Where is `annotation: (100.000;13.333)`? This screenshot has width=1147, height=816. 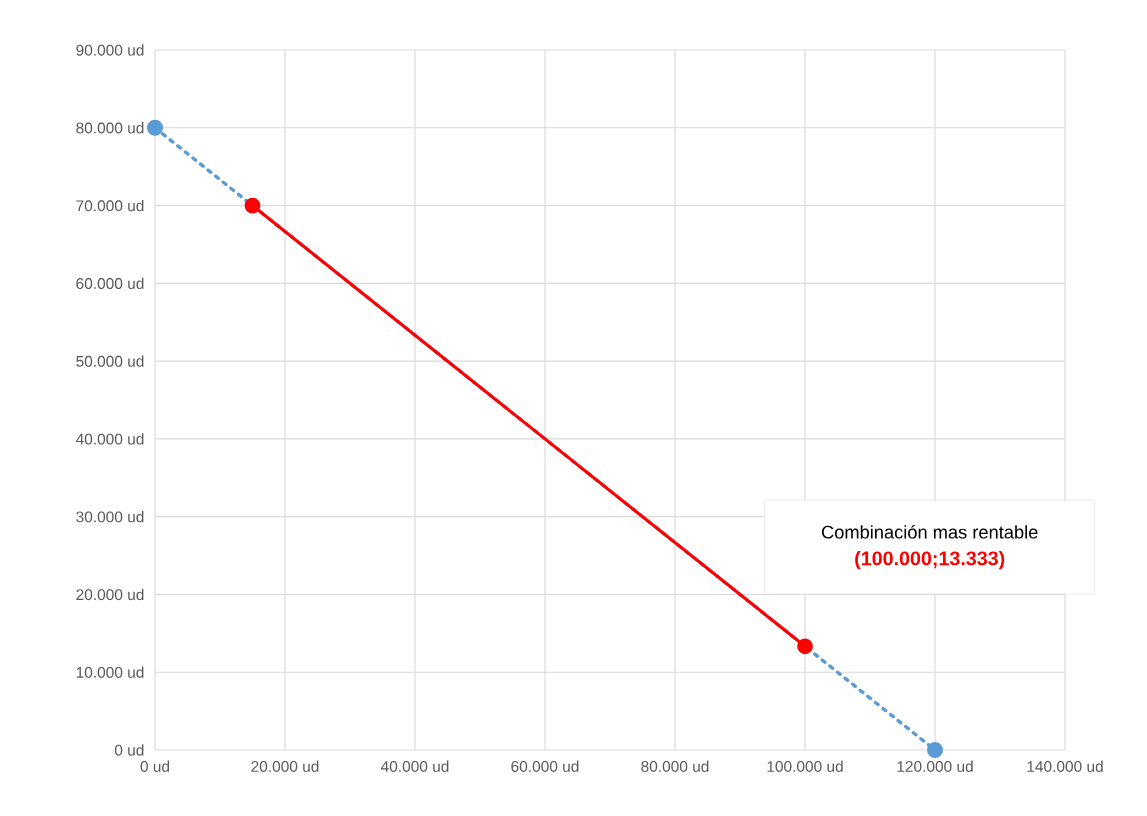 annotation: (100.000;13.333) is located at coordinates (930, 560).